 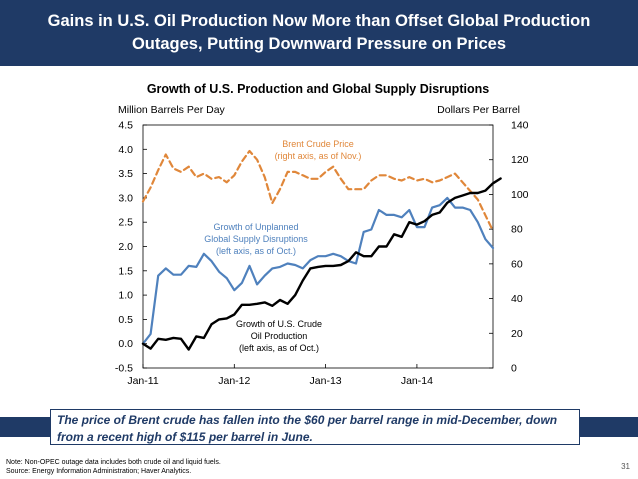 What do you see at coordinates (318, 144) in the screenshot?
I see `brent-annotation-line: Brent Crude Price` at bounding box center [318, 144].